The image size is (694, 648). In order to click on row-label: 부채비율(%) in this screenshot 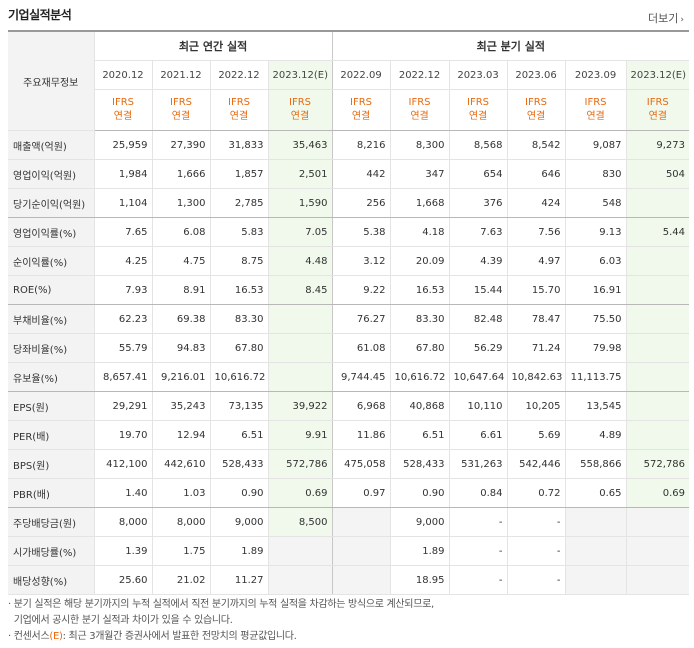, I will do `click(51, 319)`.